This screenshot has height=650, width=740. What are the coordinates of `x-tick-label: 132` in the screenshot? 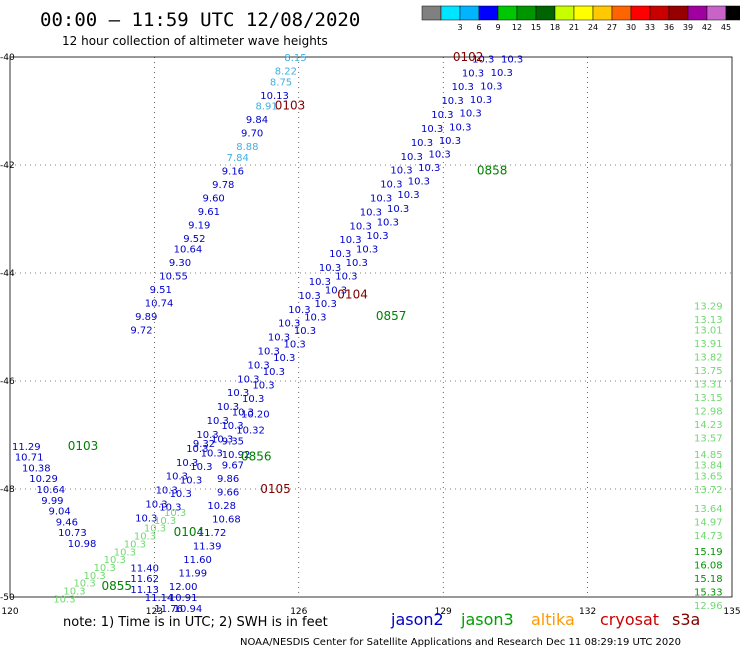 It's located at (587, 612).